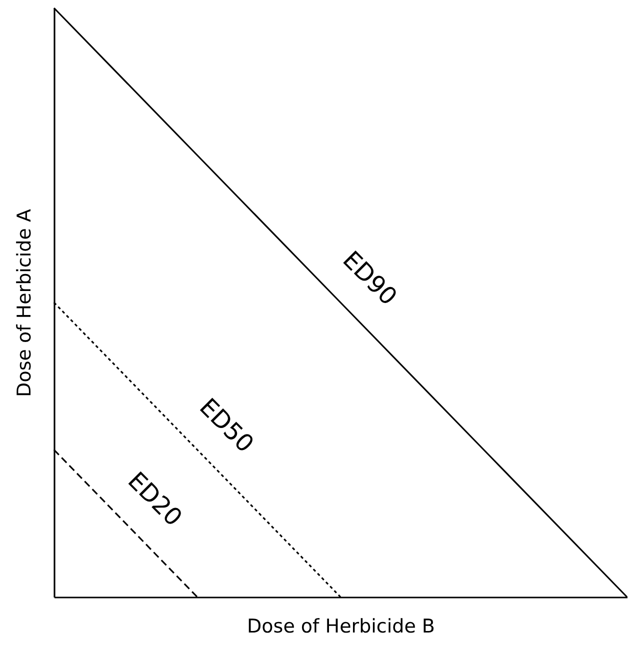 Image resolution: width=629 pixels, height=651 pixels. What do you see at coordinates (341, 627) in the screenshot?
I see `x-axis-title: Dose of Herbicide B` at bounding box center [341, 627].